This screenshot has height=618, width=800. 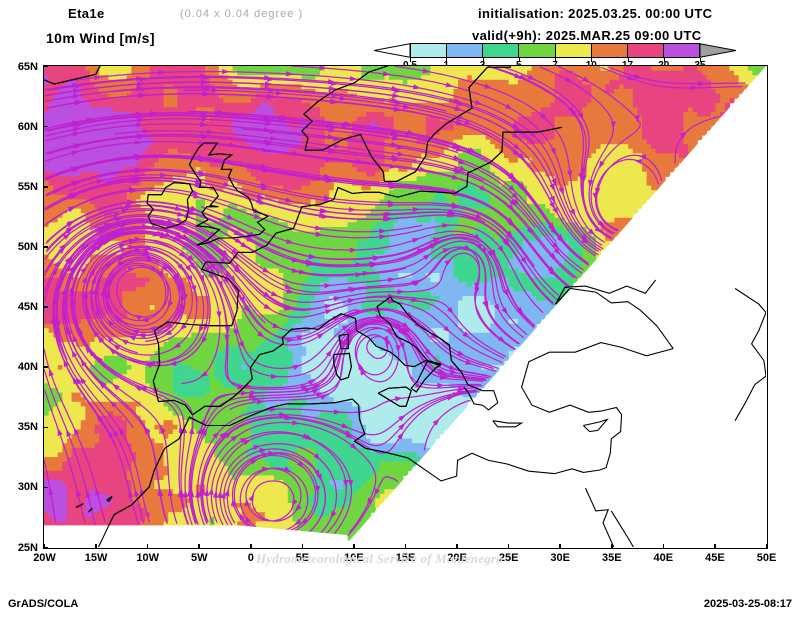 What do you see at coordinates (747, 604) in the screenshot?
I see `footer-timestamp: 2025-03-25-08:17` at bounding box center [747, 604].